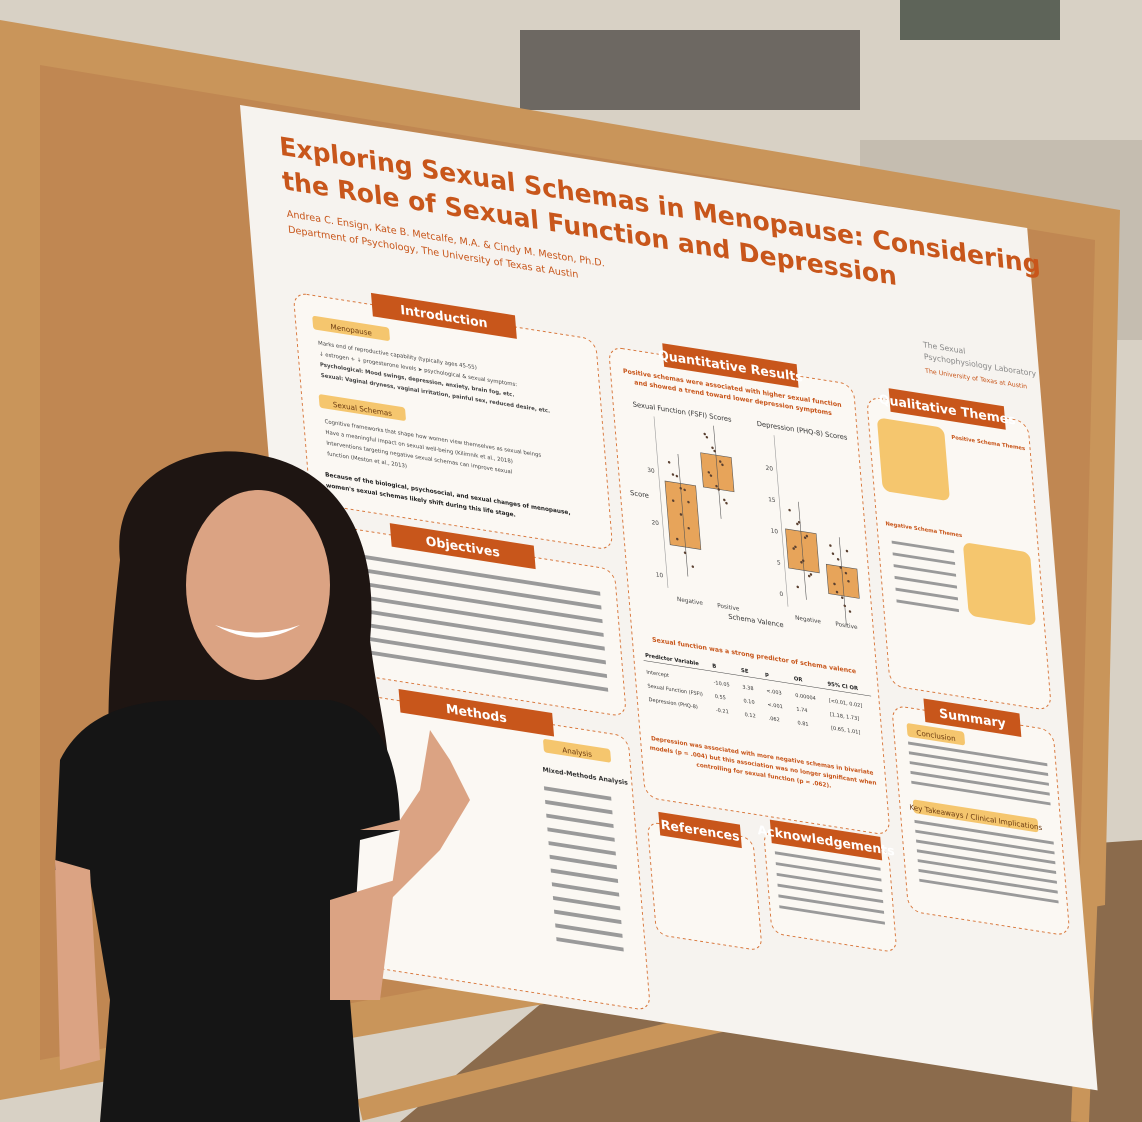  I want to click on table-cell: [1.18, 1.73], so click(845, 717).